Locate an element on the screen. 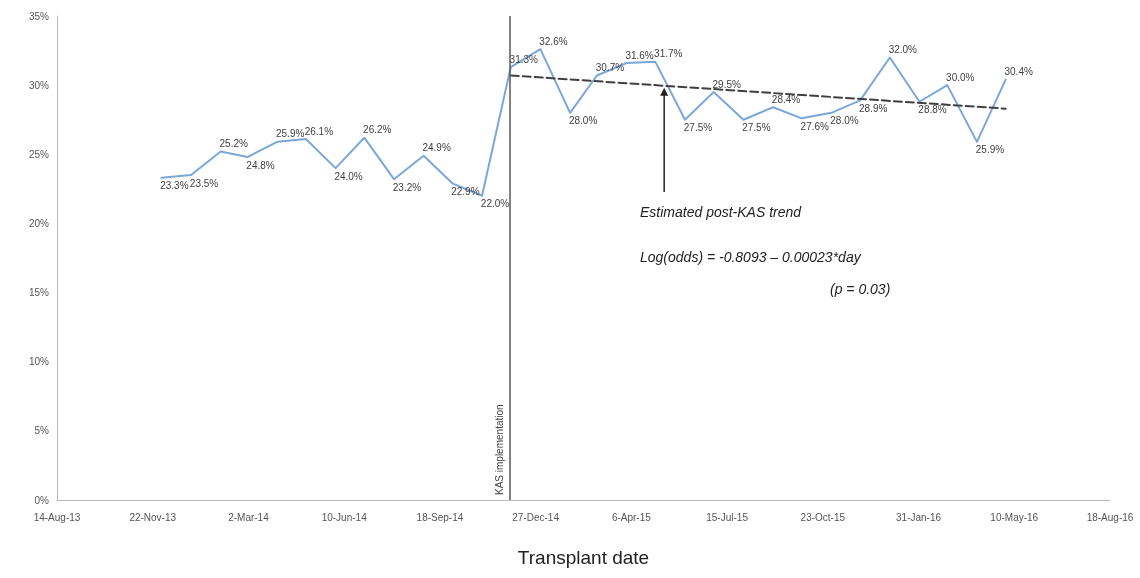 This screenshot has height=578, width=1140. y-tick-label: 25% is located at coordinates (39, 154).